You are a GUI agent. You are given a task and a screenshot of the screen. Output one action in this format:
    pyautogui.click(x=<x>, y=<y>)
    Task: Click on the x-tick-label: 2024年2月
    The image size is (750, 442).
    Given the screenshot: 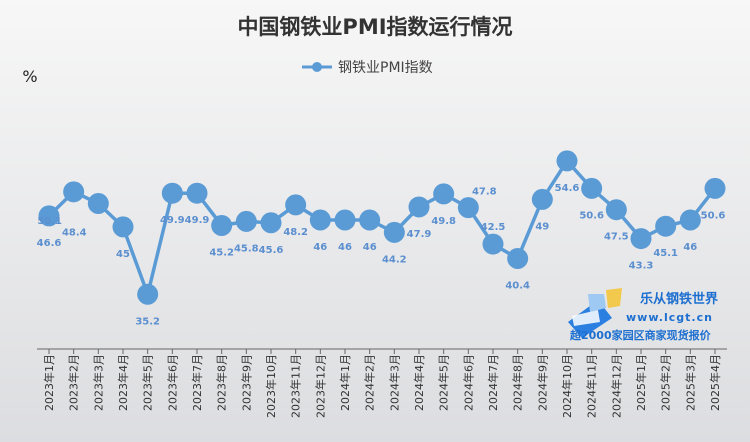 What is the action you would take?
    pyautogui.click(x=370, y=382)
    